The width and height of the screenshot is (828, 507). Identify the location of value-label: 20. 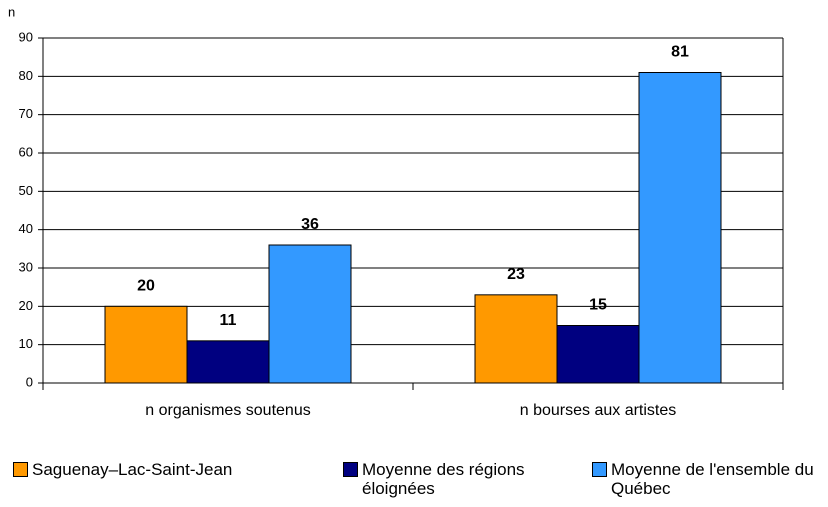
(146, 286).